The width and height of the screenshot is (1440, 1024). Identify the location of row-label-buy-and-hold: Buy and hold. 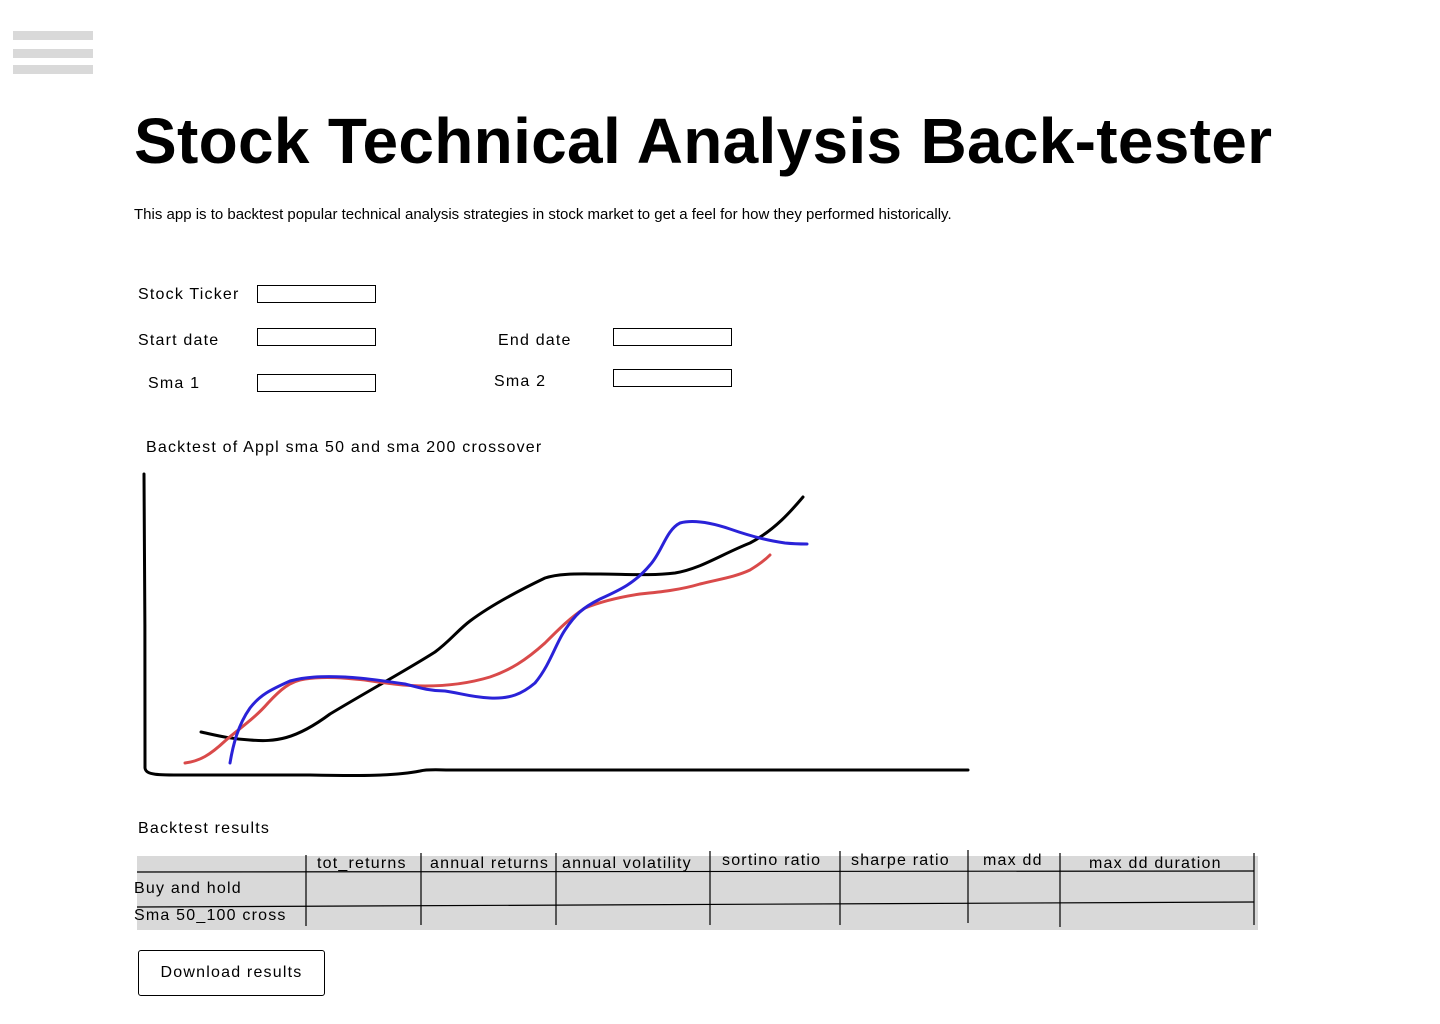
(188, 888).